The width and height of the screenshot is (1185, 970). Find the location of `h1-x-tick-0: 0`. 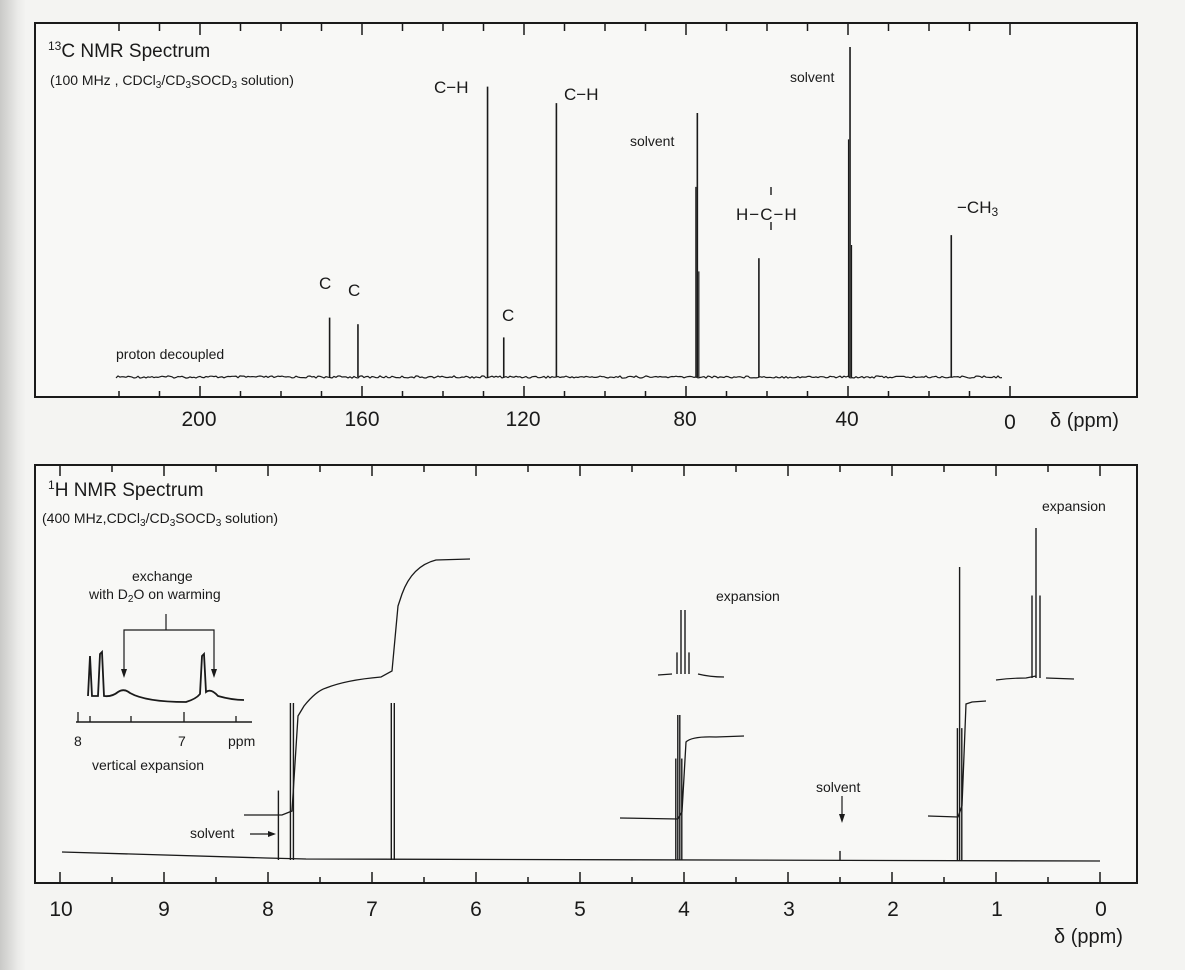

h1-x-tick-0: 0 is located at coordinates (1101, 909).